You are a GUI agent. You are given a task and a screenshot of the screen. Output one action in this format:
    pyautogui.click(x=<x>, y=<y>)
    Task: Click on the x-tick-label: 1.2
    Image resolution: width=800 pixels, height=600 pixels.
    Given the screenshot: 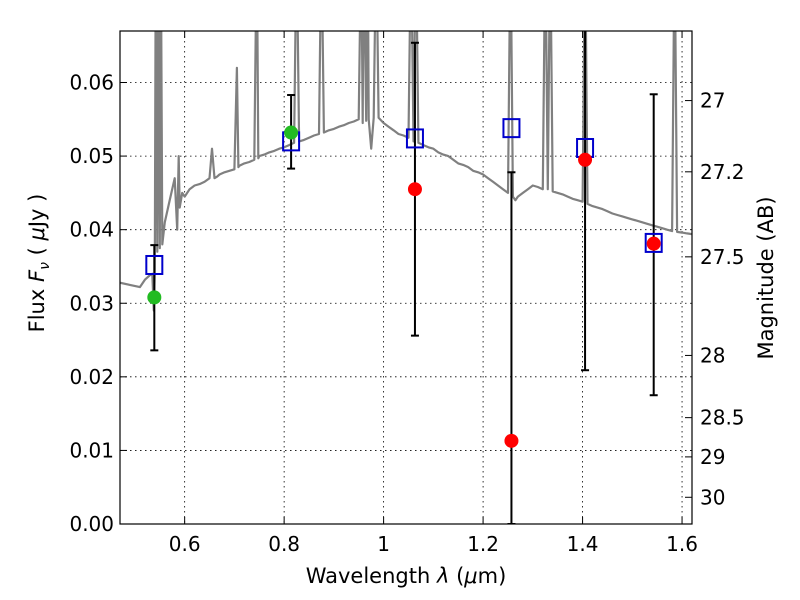 What is the action you would take?
    pyautogui.click(x=483, y=544)
    